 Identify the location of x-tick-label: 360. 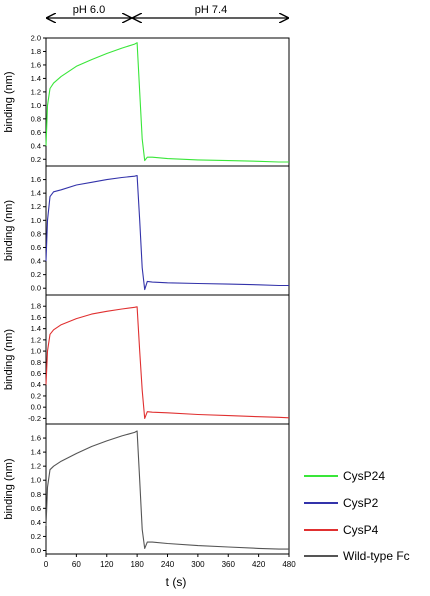
(229, 564).